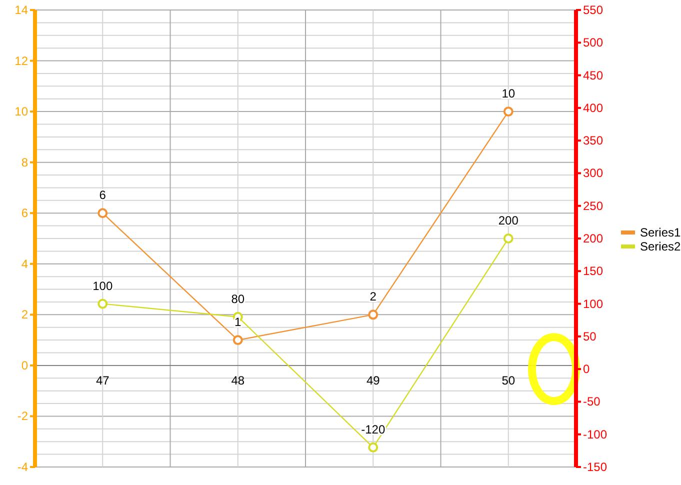 The height and width of the screenshot is (485, 681). Describe the element at coordinates (102, 195) in the screenshot. I see `data-label: 6` at that location.